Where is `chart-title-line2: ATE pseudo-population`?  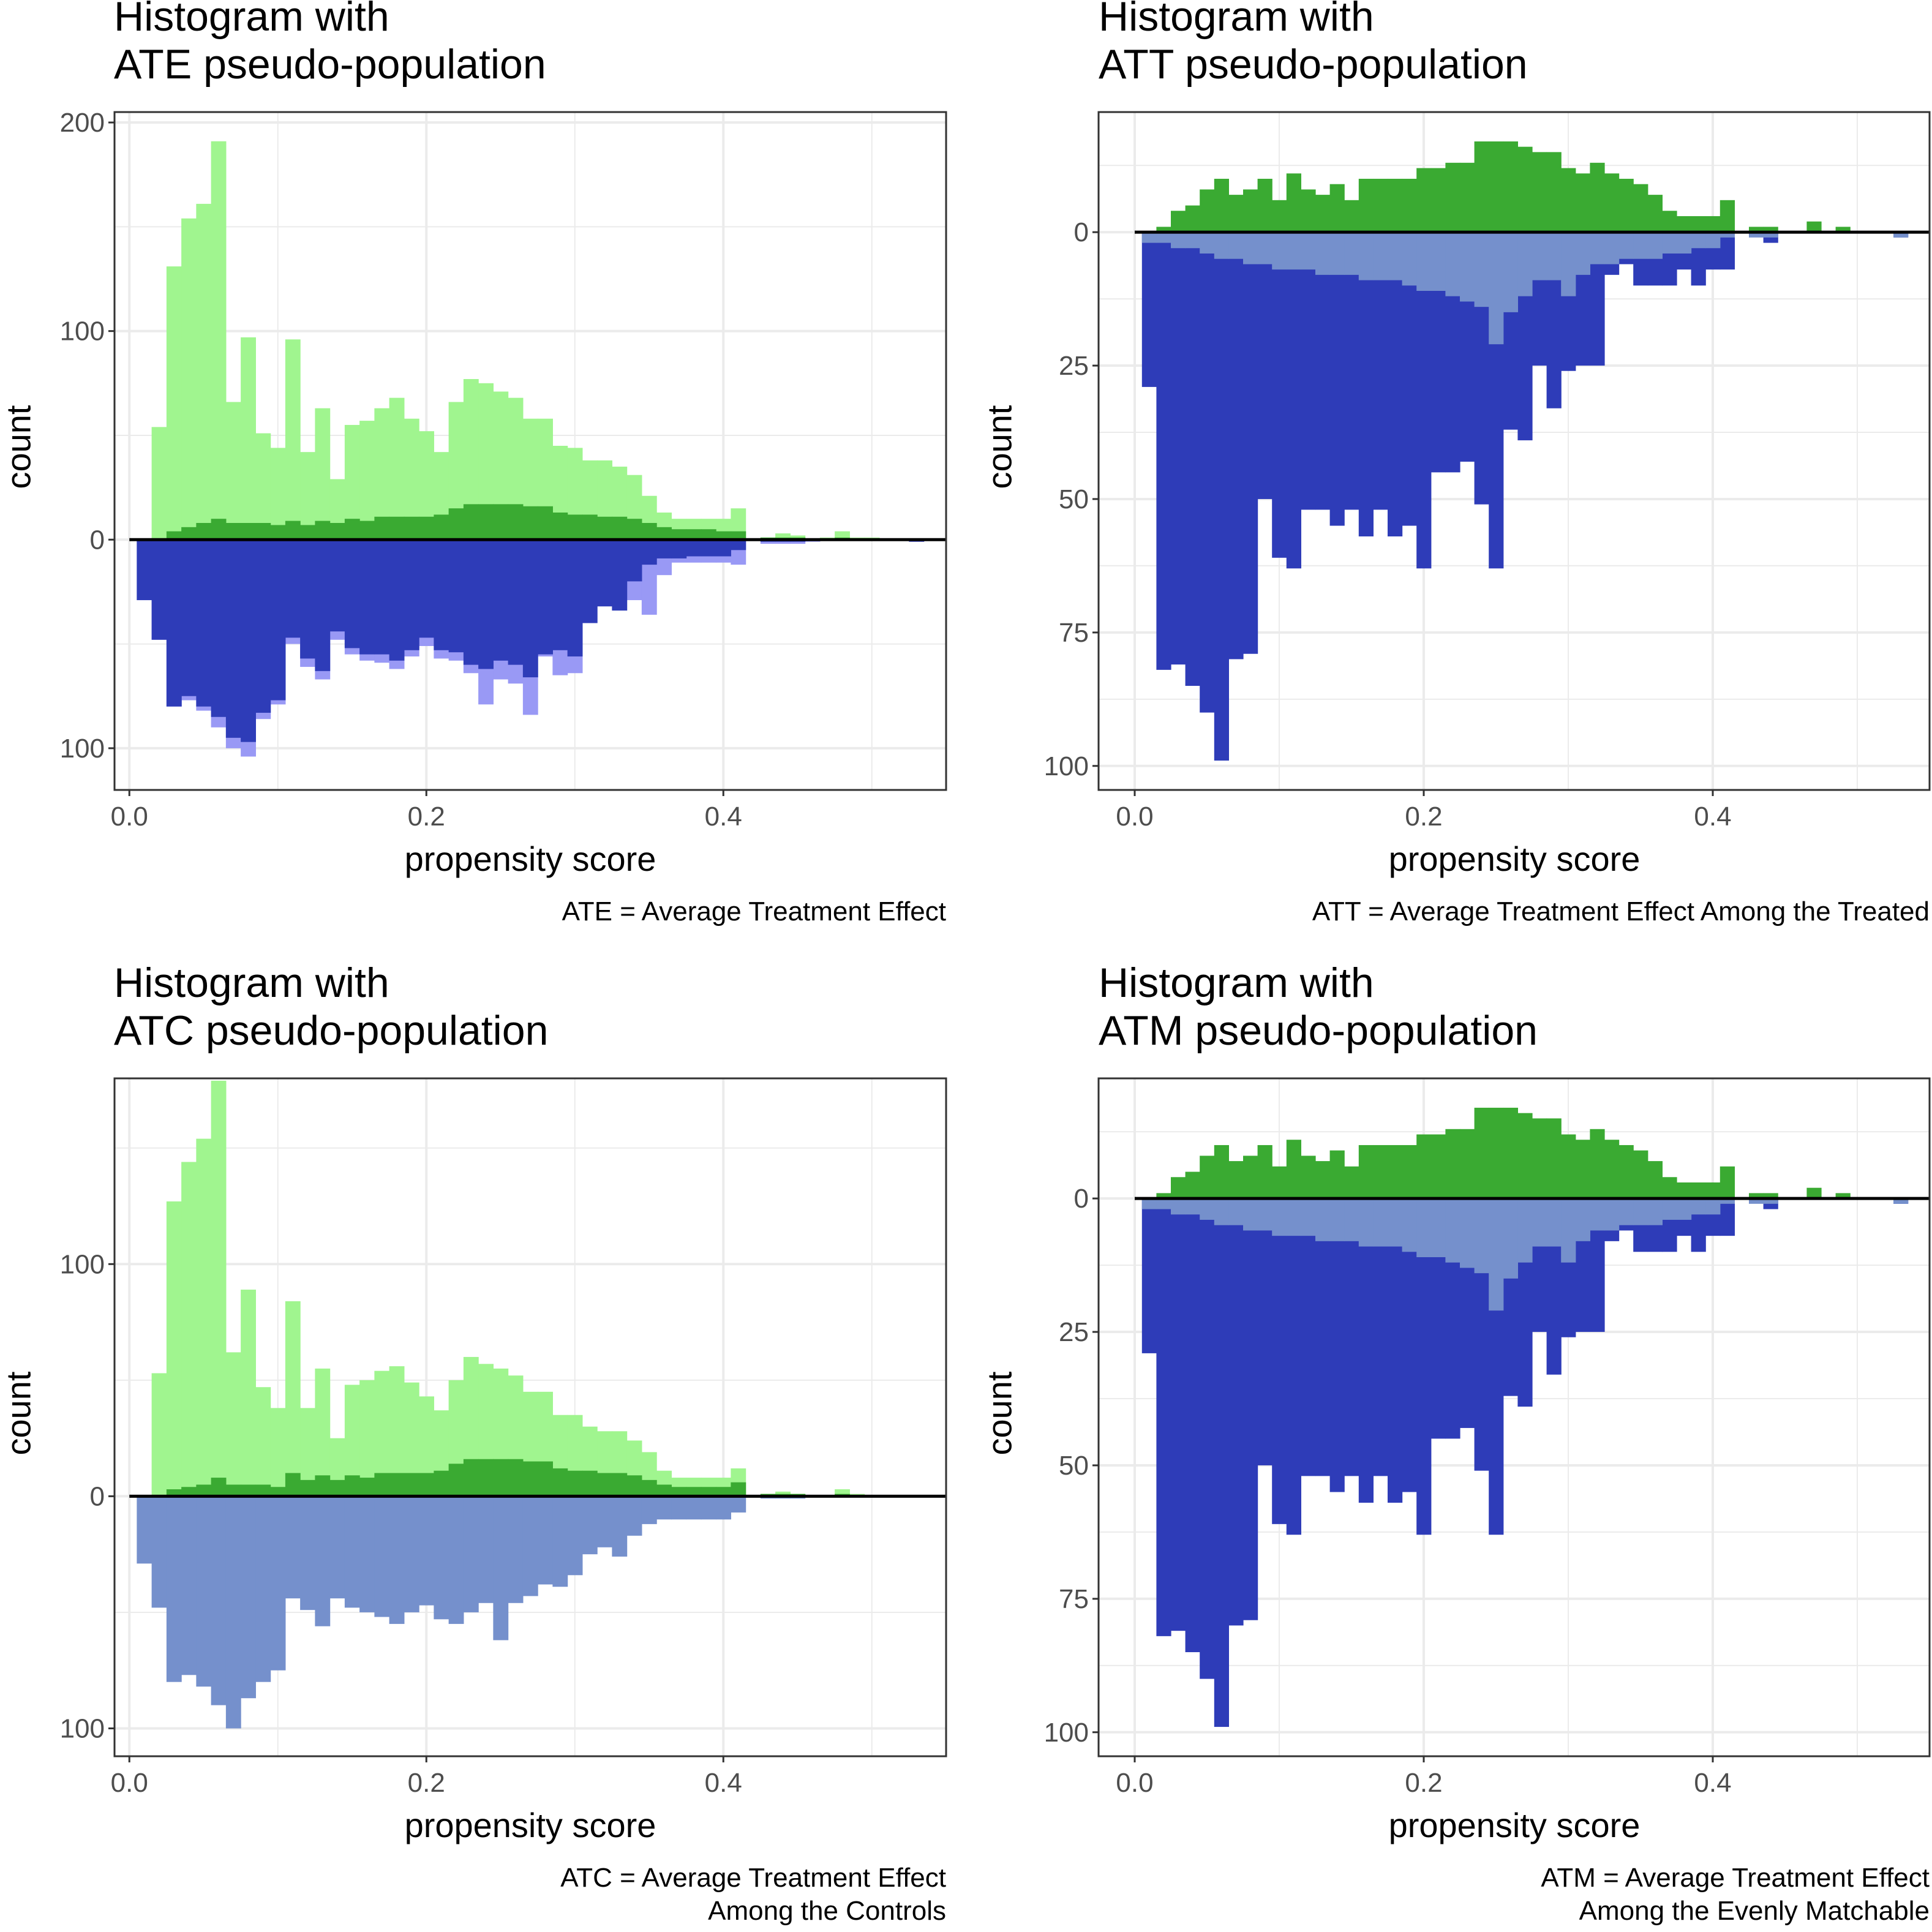
chart-title-line2: ATE pseudo-population is located at coordinates (330, 64).